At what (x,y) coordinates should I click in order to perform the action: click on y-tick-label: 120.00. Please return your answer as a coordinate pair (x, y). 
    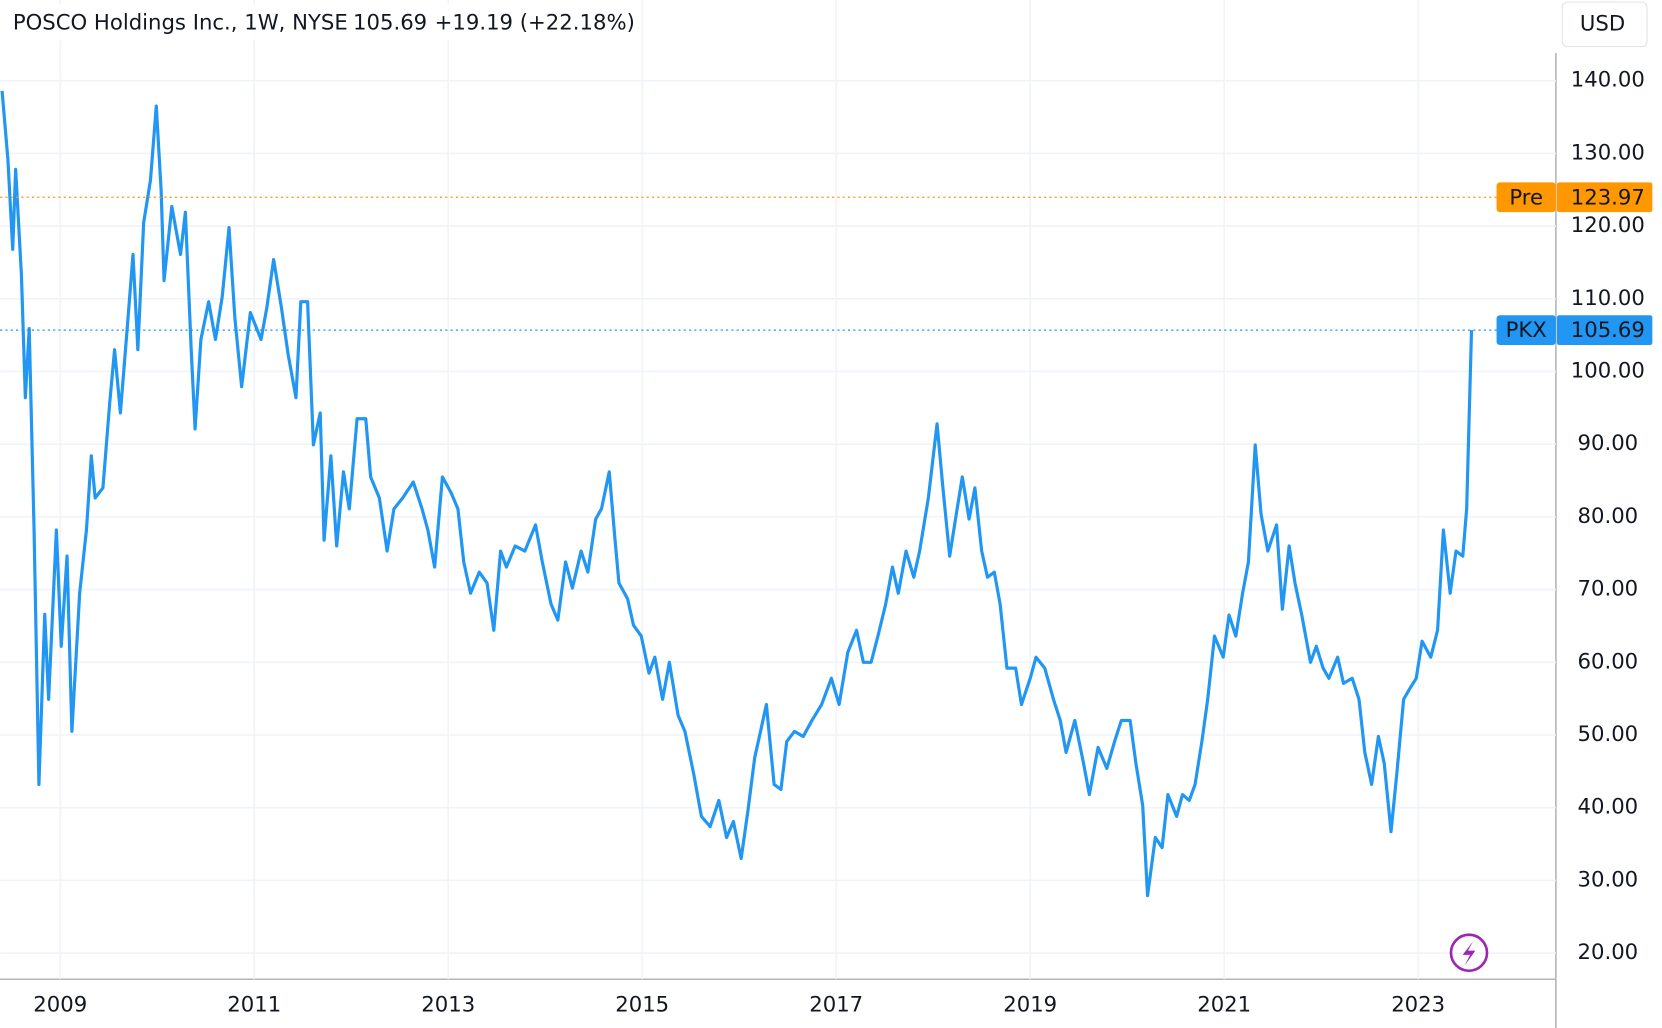
    Looking at the image, I should click on (1608, 224).